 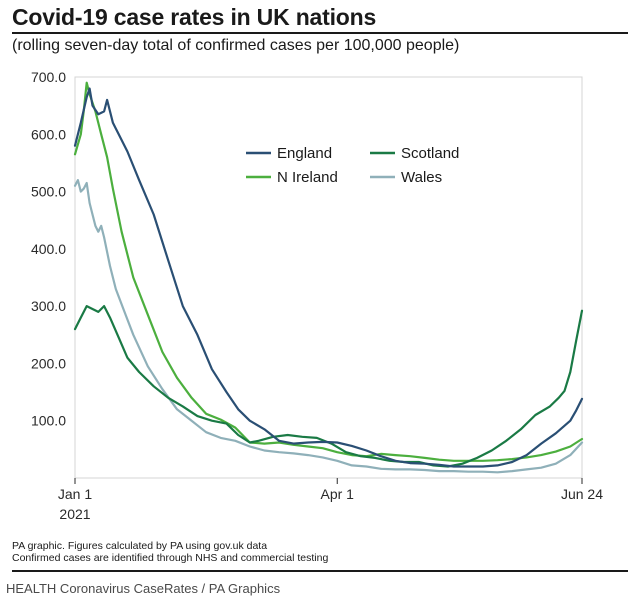 I want to click on title-divider, so click(x=320, y=33).